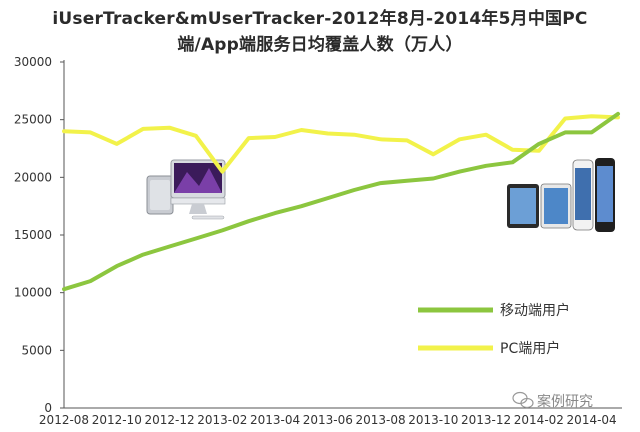  I want to click on chart-title-line2: 端/App端服务日均覆盖人数（万人）, so click(320, 45).